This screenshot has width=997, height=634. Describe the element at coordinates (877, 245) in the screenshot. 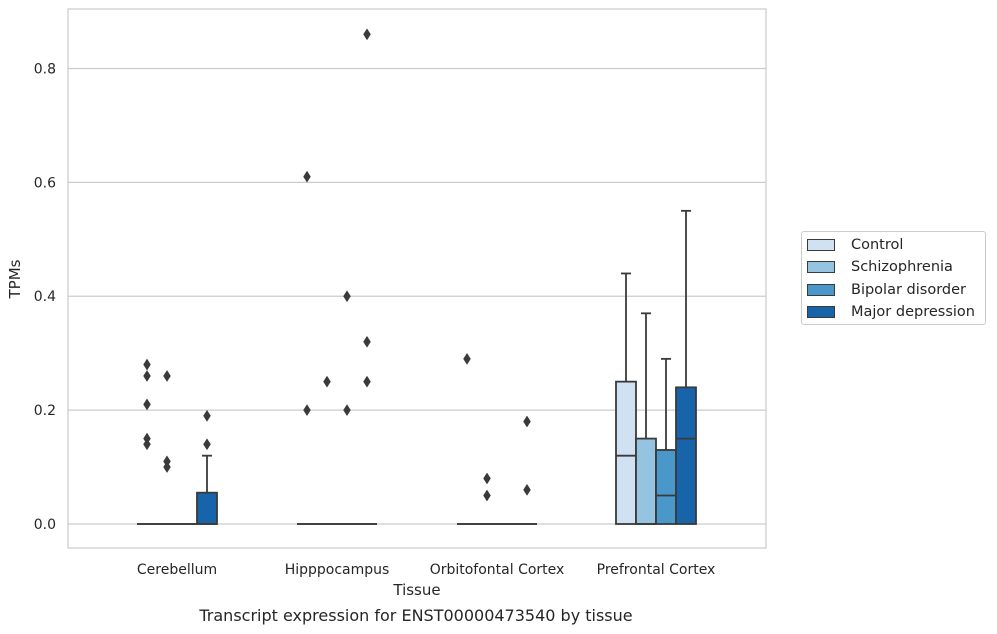

I see `legend-label-control: Control` at that location.